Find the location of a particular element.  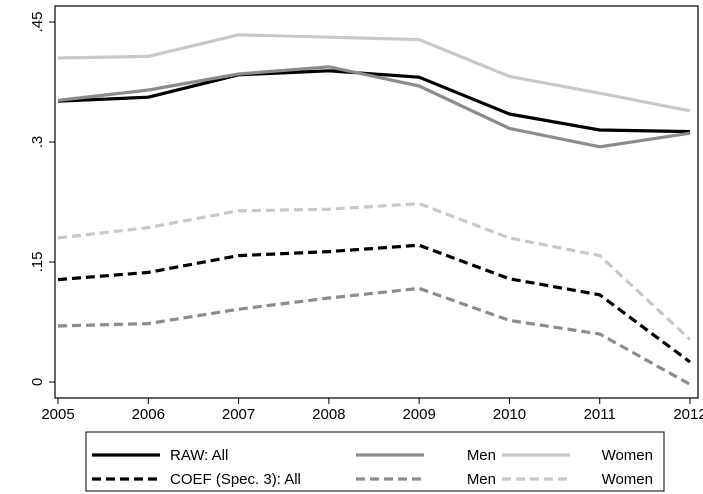

legend-box is located at coordinates (375, 461).